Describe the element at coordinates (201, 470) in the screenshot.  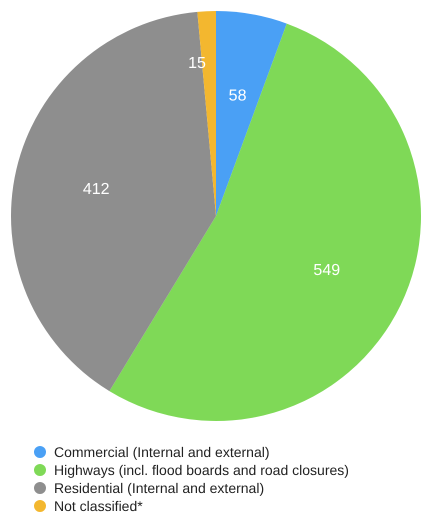
I see `legend-label: Highways (incl. flood boards and road closures)` at that location.